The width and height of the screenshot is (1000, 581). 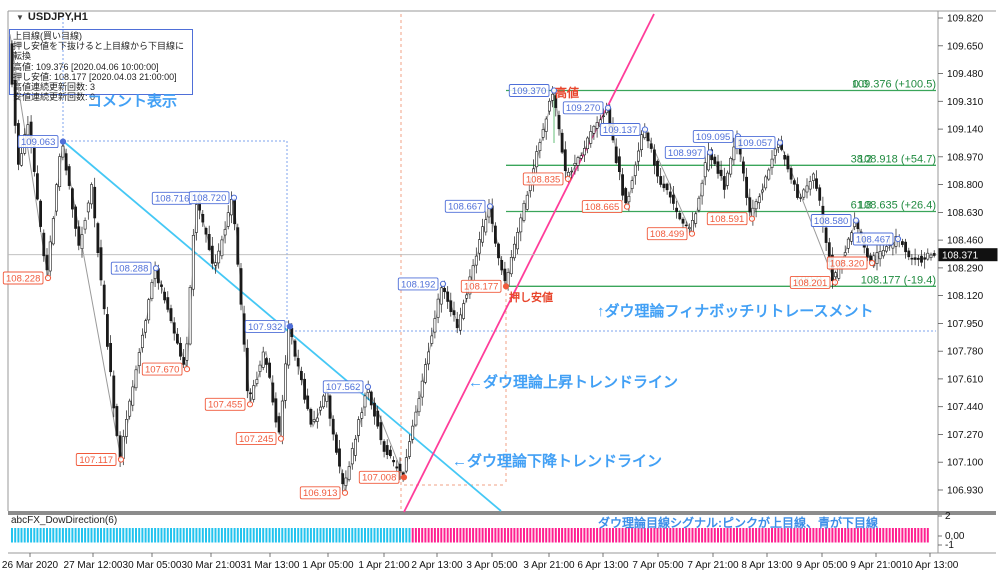 What do you see at coordinates (502, 513) in the screenshot?
I see `pane-separator` at bounding box center [502, 513].